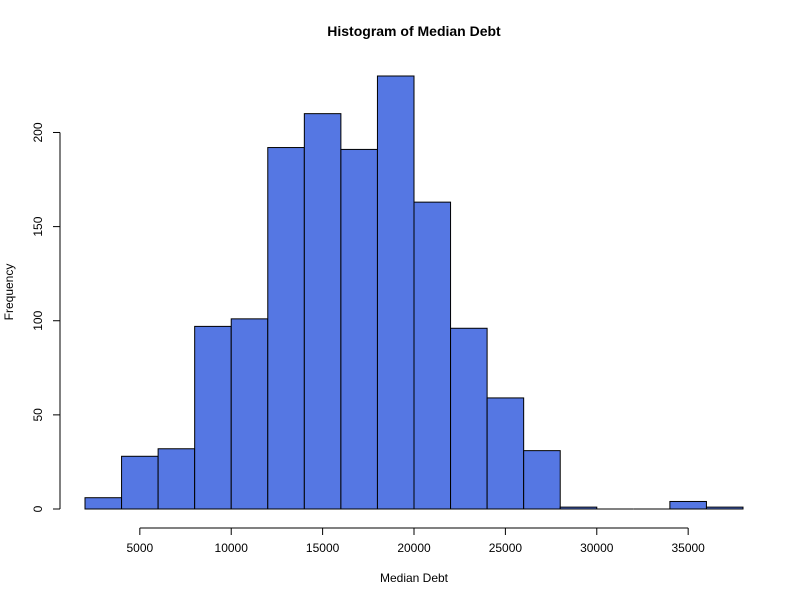 This screenshot has height=600, width=800. What do you see at coordinates (46, 317) in the screenshot?
I see `y-axis: 0 50 100 150 200` at bounding box center [46, 317].